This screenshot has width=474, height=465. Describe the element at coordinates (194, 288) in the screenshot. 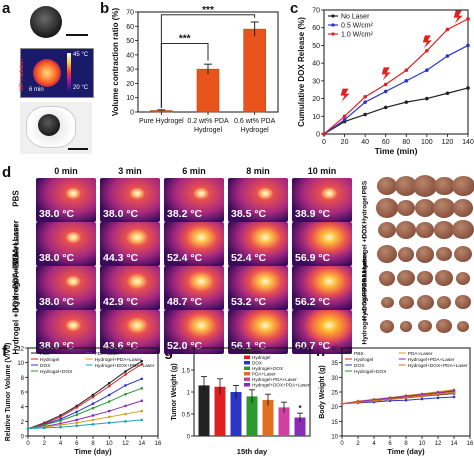

I see `thermal-image-2-2: 48.7 °C` at that location.